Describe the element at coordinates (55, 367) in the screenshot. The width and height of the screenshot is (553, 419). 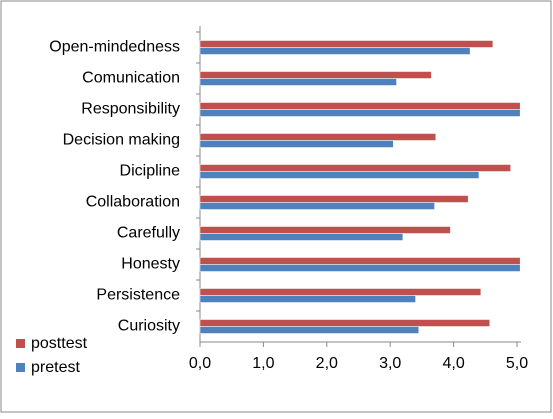
I see `legend-label: pretest` at that location.